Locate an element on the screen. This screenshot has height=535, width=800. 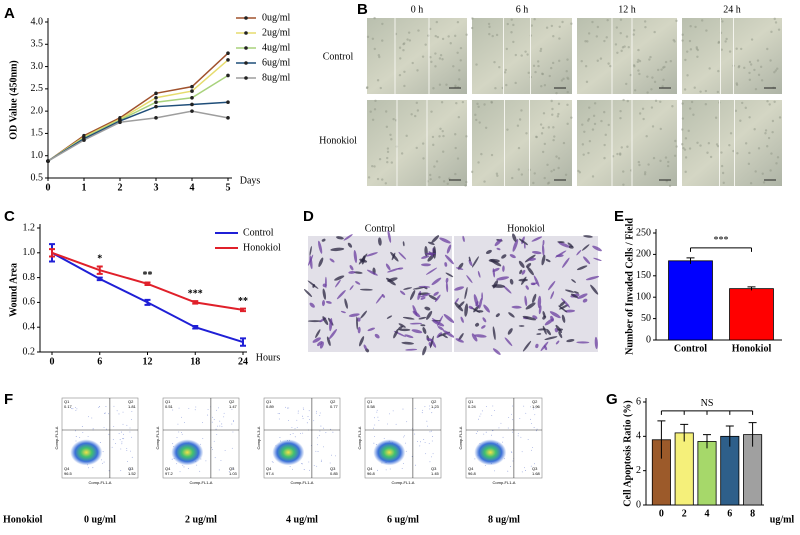
quadrant-name: Q1 is located at coordinates (168, 401).